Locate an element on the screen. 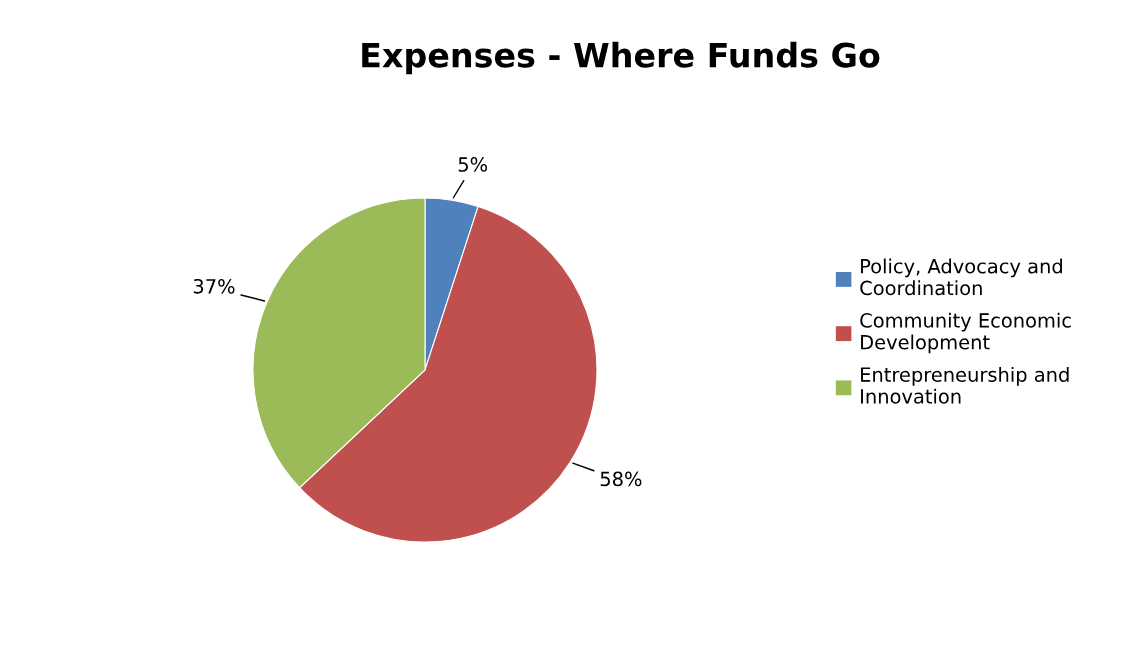 Image resolution: width=1121 pixels, height=666 pixels. legend-label: Policy, Advocacy and Coordination is located at coordinates (961, 277).